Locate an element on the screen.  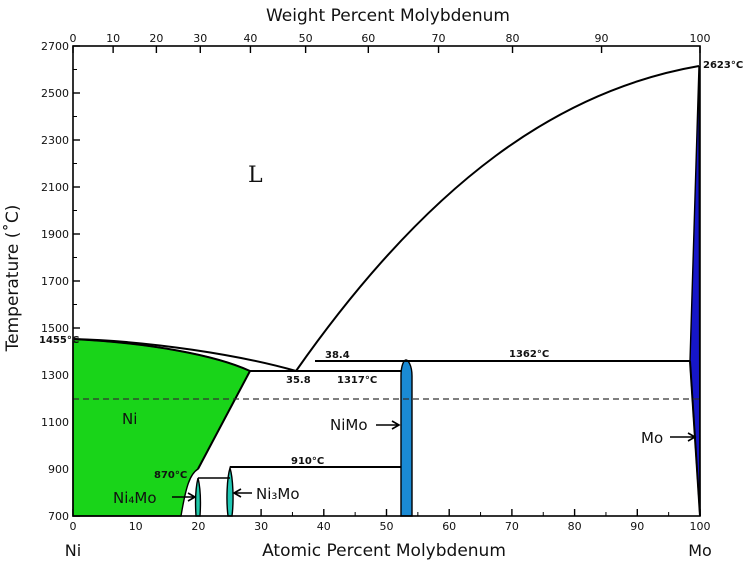
top-axis-ticks: 0 10 20 30 40 50 60 70 80 90 100 is located at coordinates (390, 42).